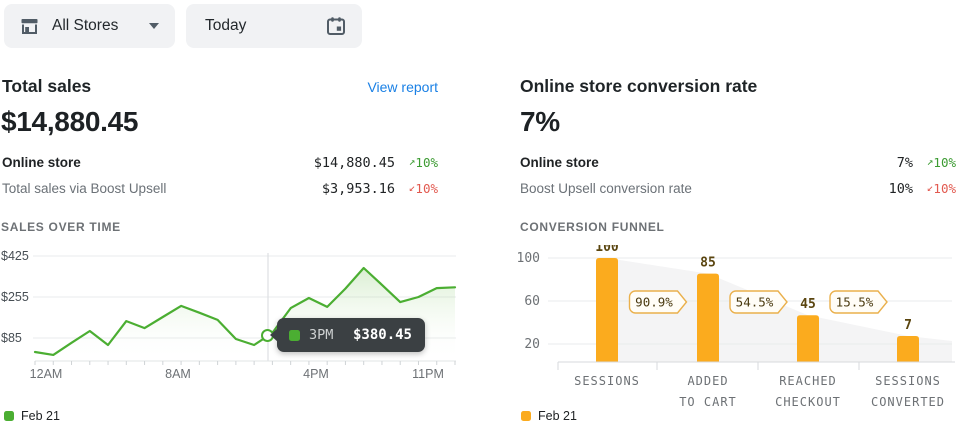 Image resolution: width=960 pixels, height=431 pixels. What do you see at coordinates (70, 121) in the screenshot?
I see `total-sales-value: $14,880.45` at bounding box center [70, 121].